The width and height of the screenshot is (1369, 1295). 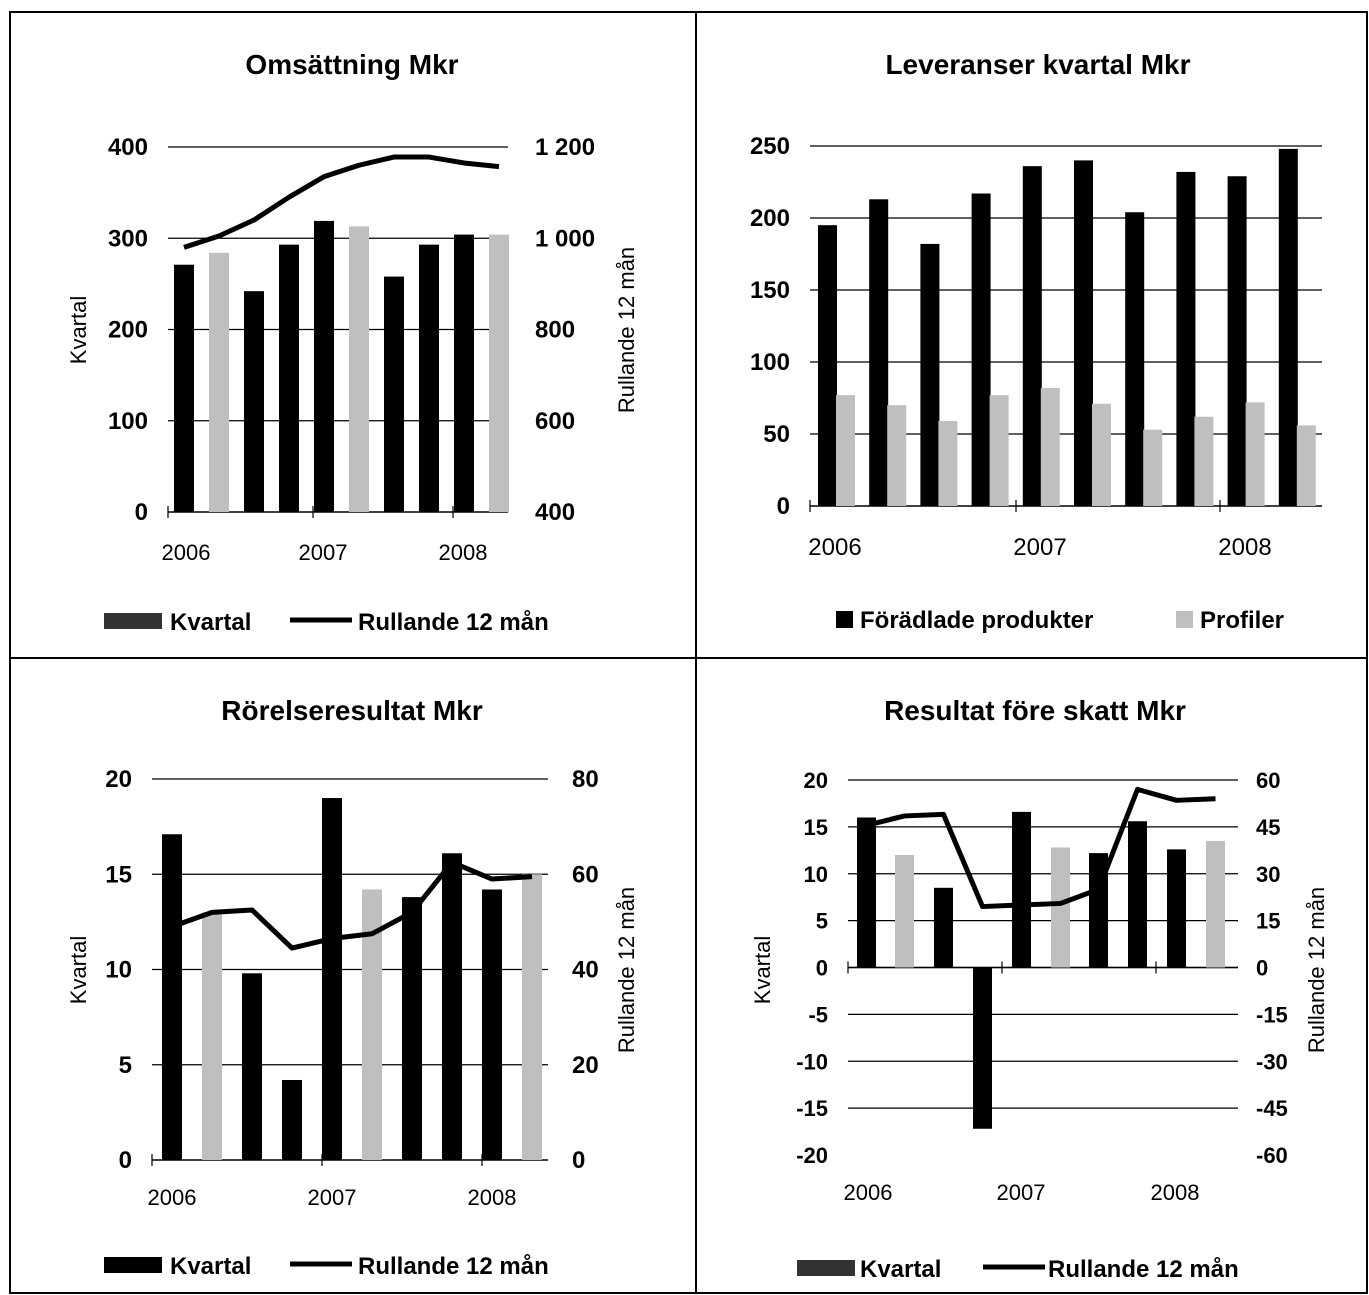 I want to click on legend: Förädlade produkter Profiler, so click(x=1060, y=620).